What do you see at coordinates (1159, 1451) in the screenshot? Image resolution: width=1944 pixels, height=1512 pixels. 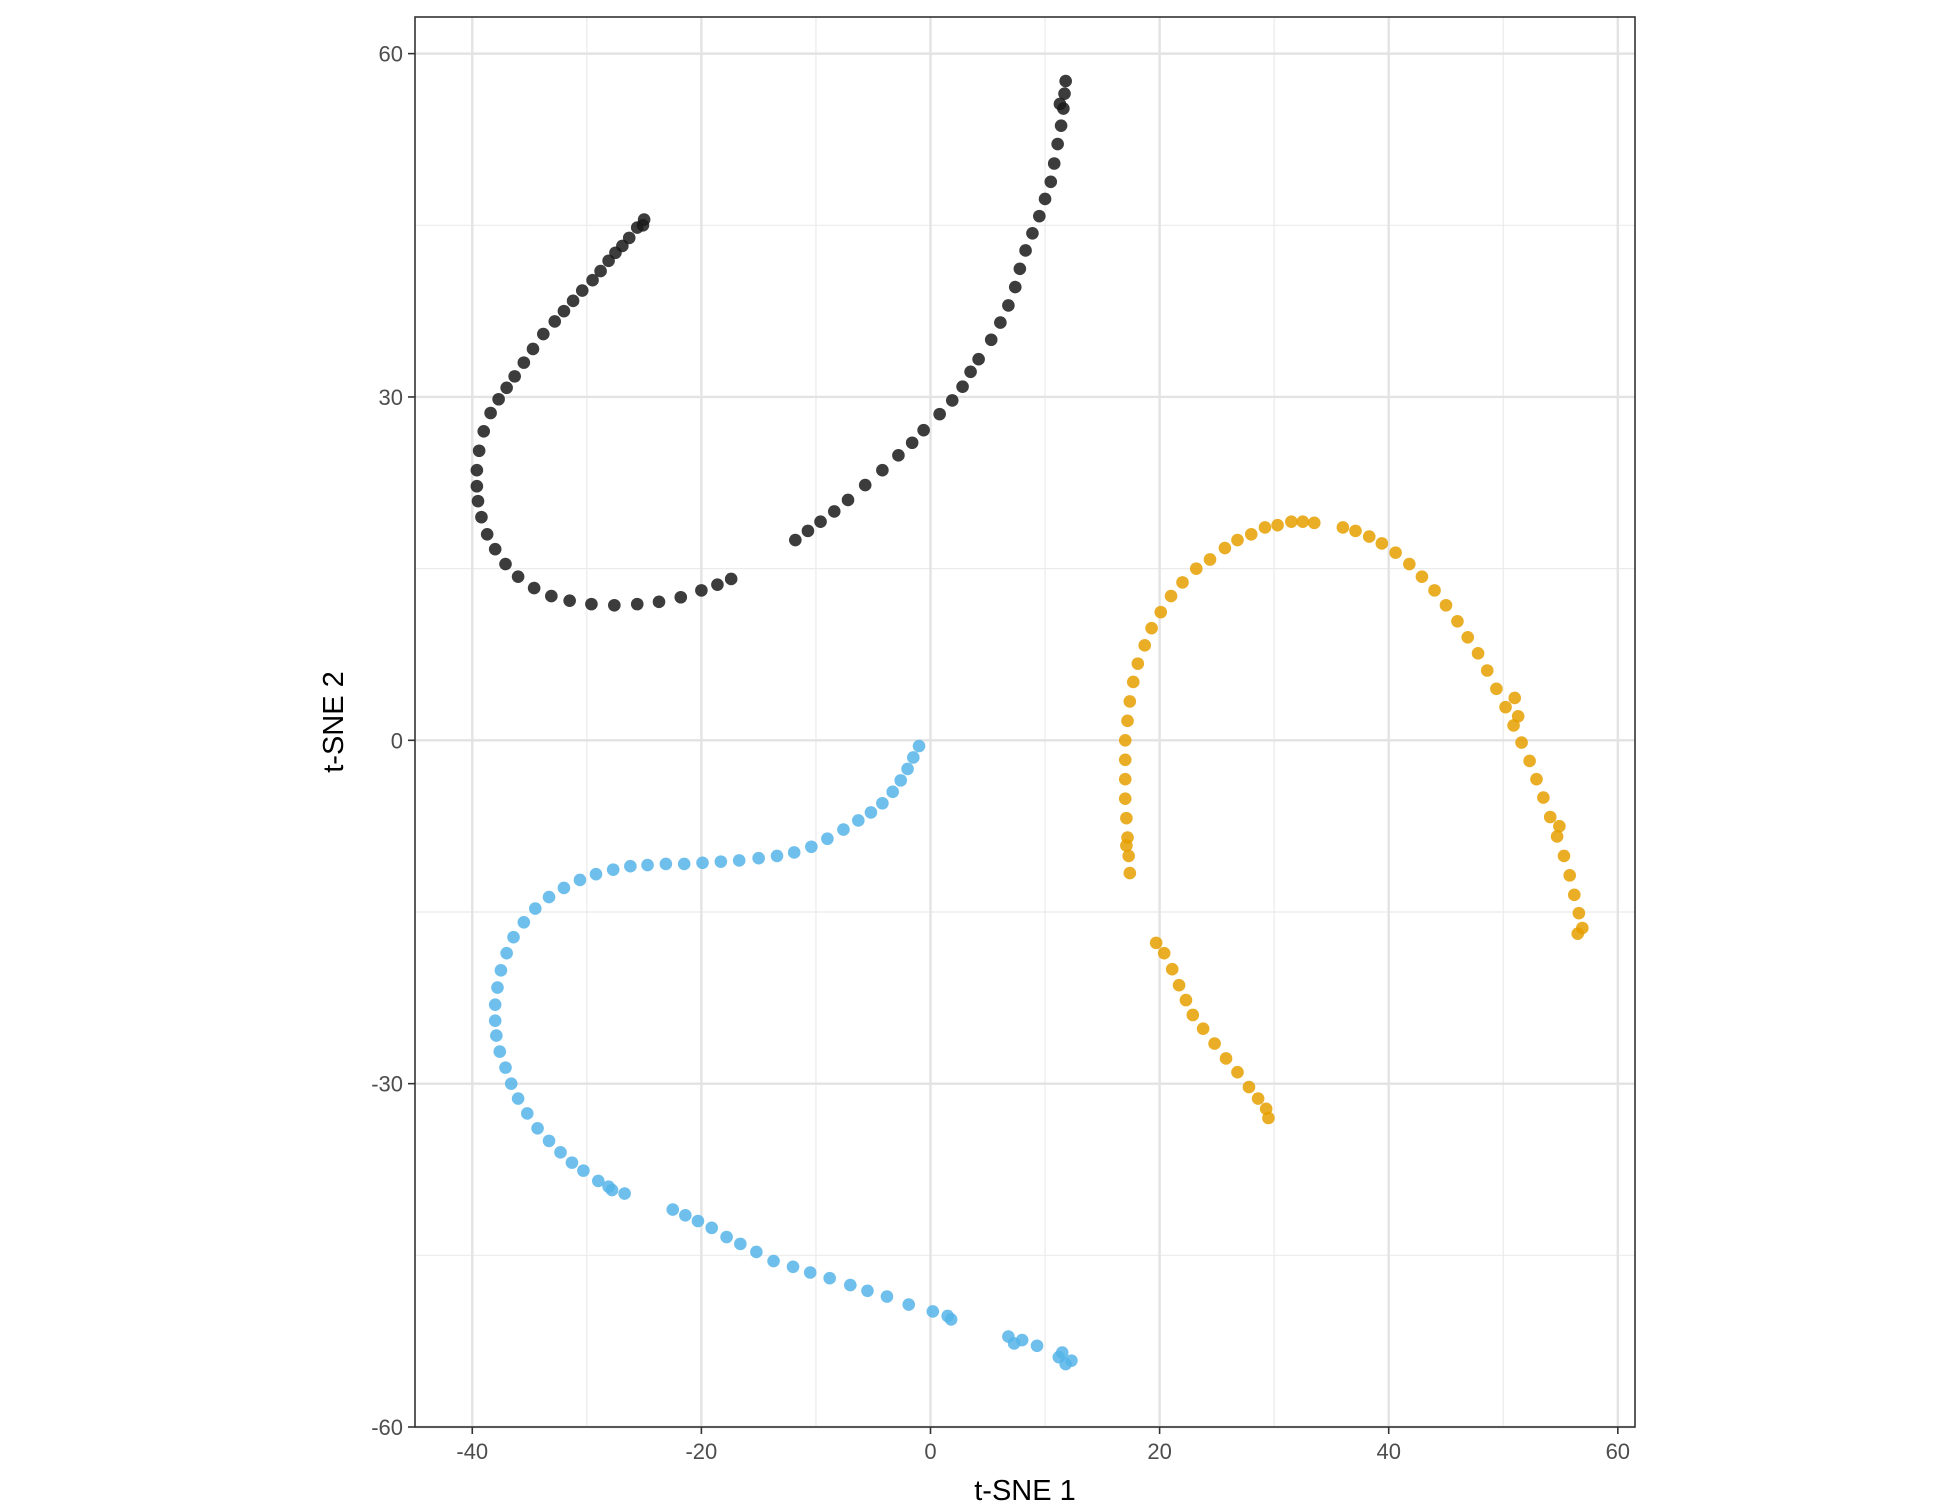 I see `x-tick-label: 20` at bounding box center [1159, 1451].